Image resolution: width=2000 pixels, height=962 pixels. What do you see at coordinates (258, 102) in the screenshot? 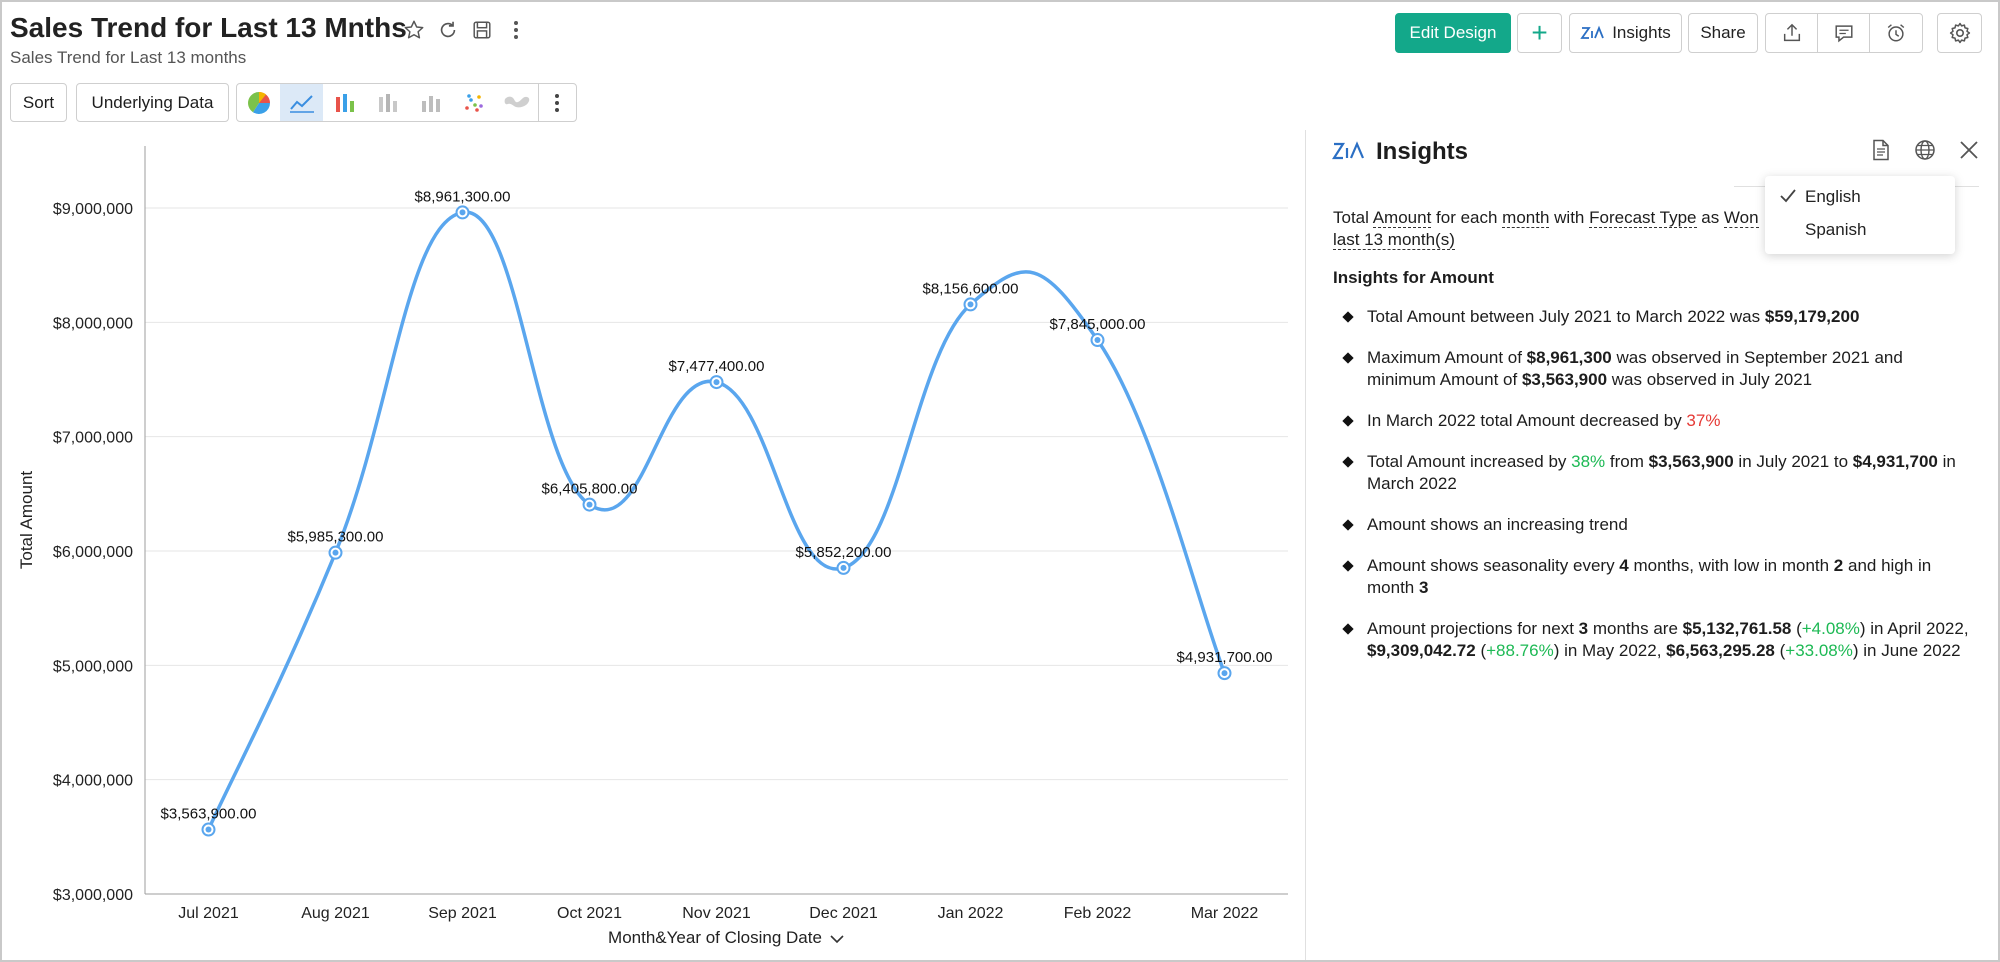
I see `pie-chart-icon` at bounding box center [258, 102].